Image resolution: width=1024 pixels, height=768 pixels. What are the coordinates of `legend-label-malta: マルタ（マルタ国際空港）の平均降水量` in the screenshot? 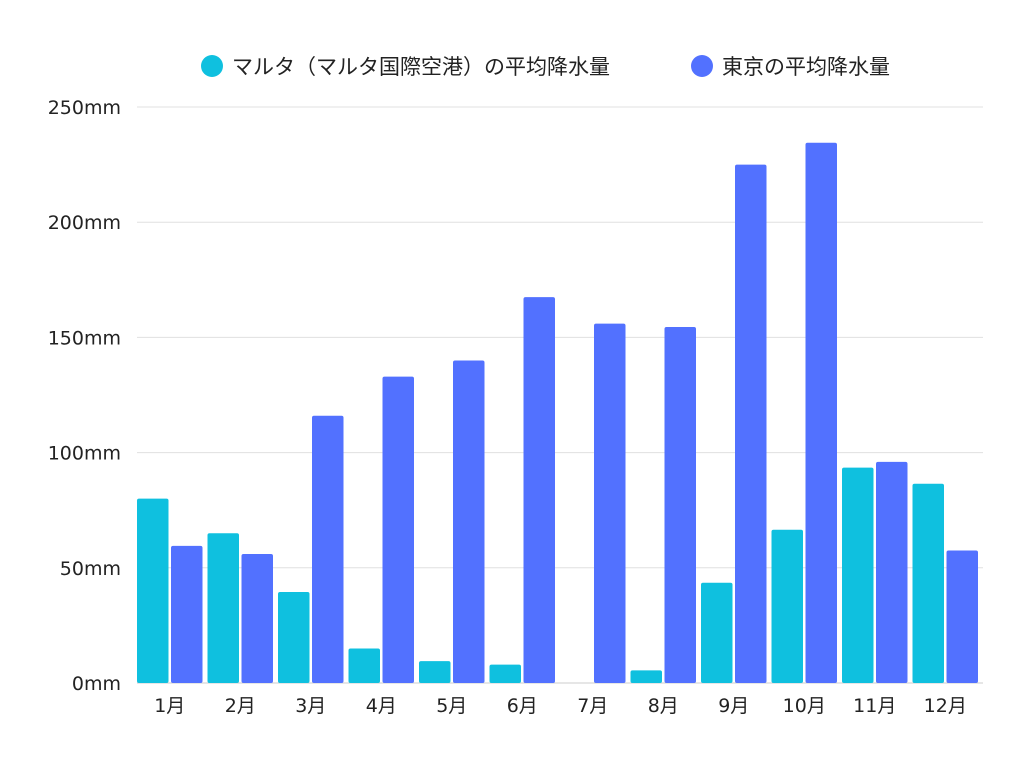 It's located at (421, 67).